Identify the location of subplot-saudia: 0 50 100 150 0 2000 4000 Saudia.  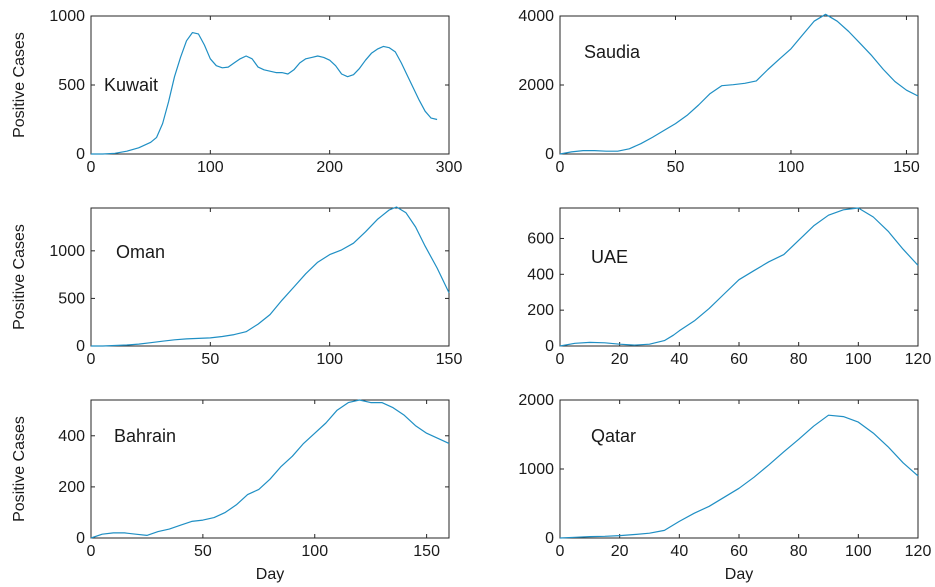
(718, 92).